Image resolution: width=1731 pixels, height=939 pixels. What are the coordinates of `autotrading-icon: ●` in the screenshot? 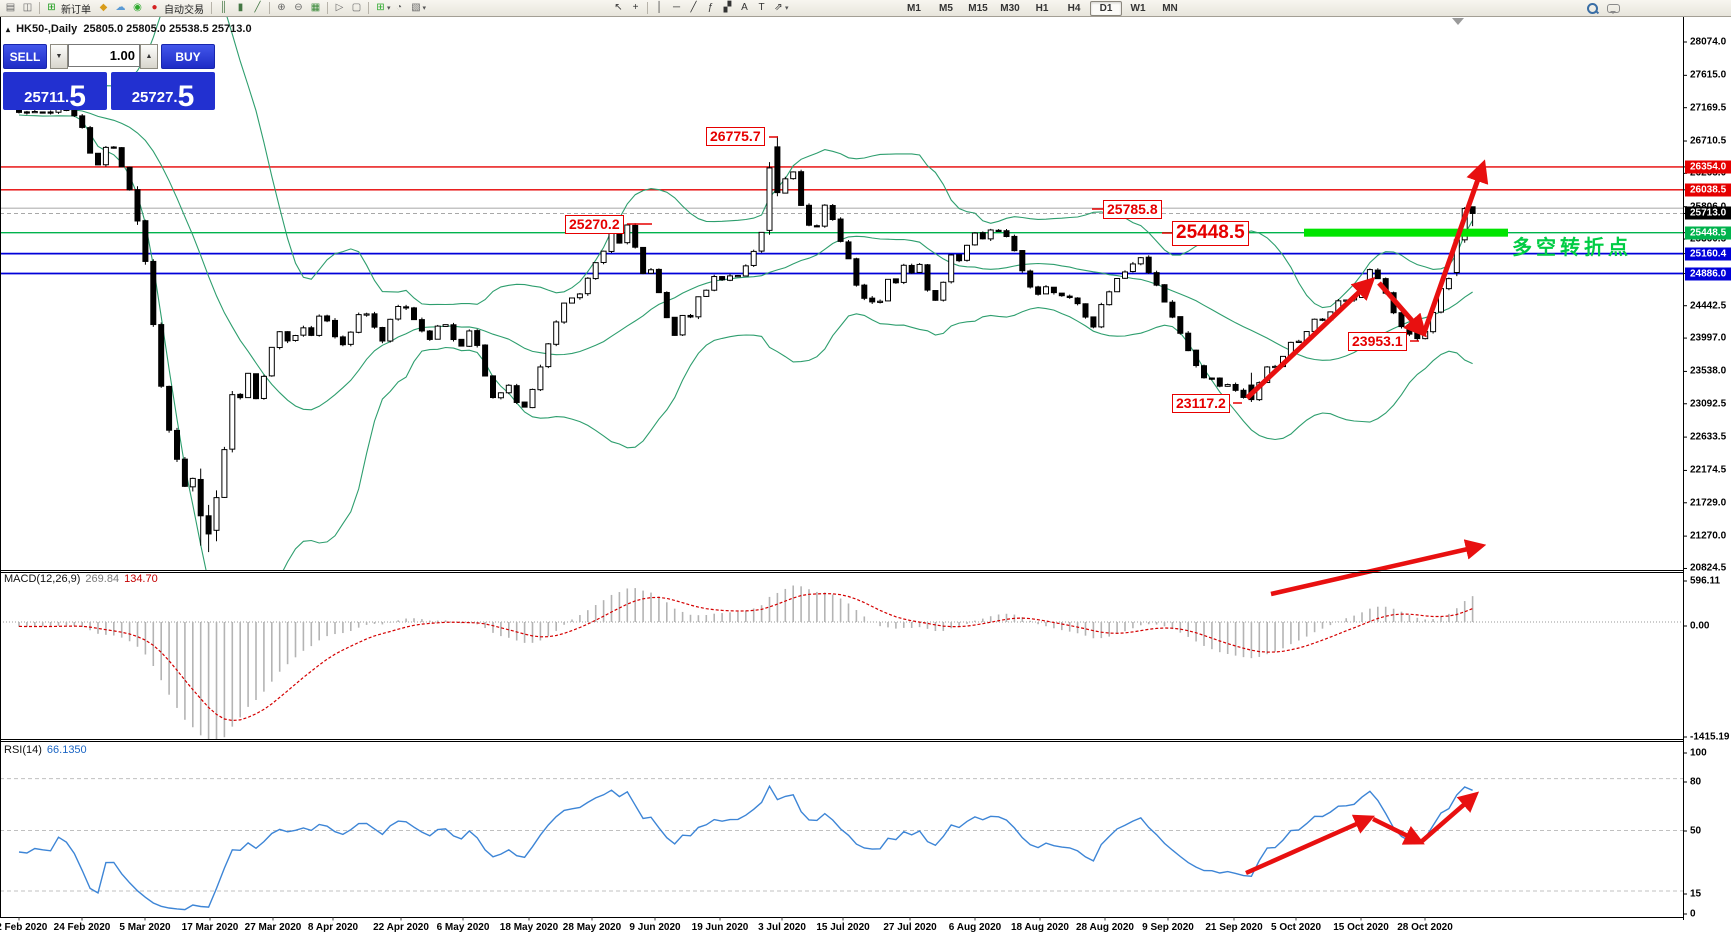 It's located at (154, 7).